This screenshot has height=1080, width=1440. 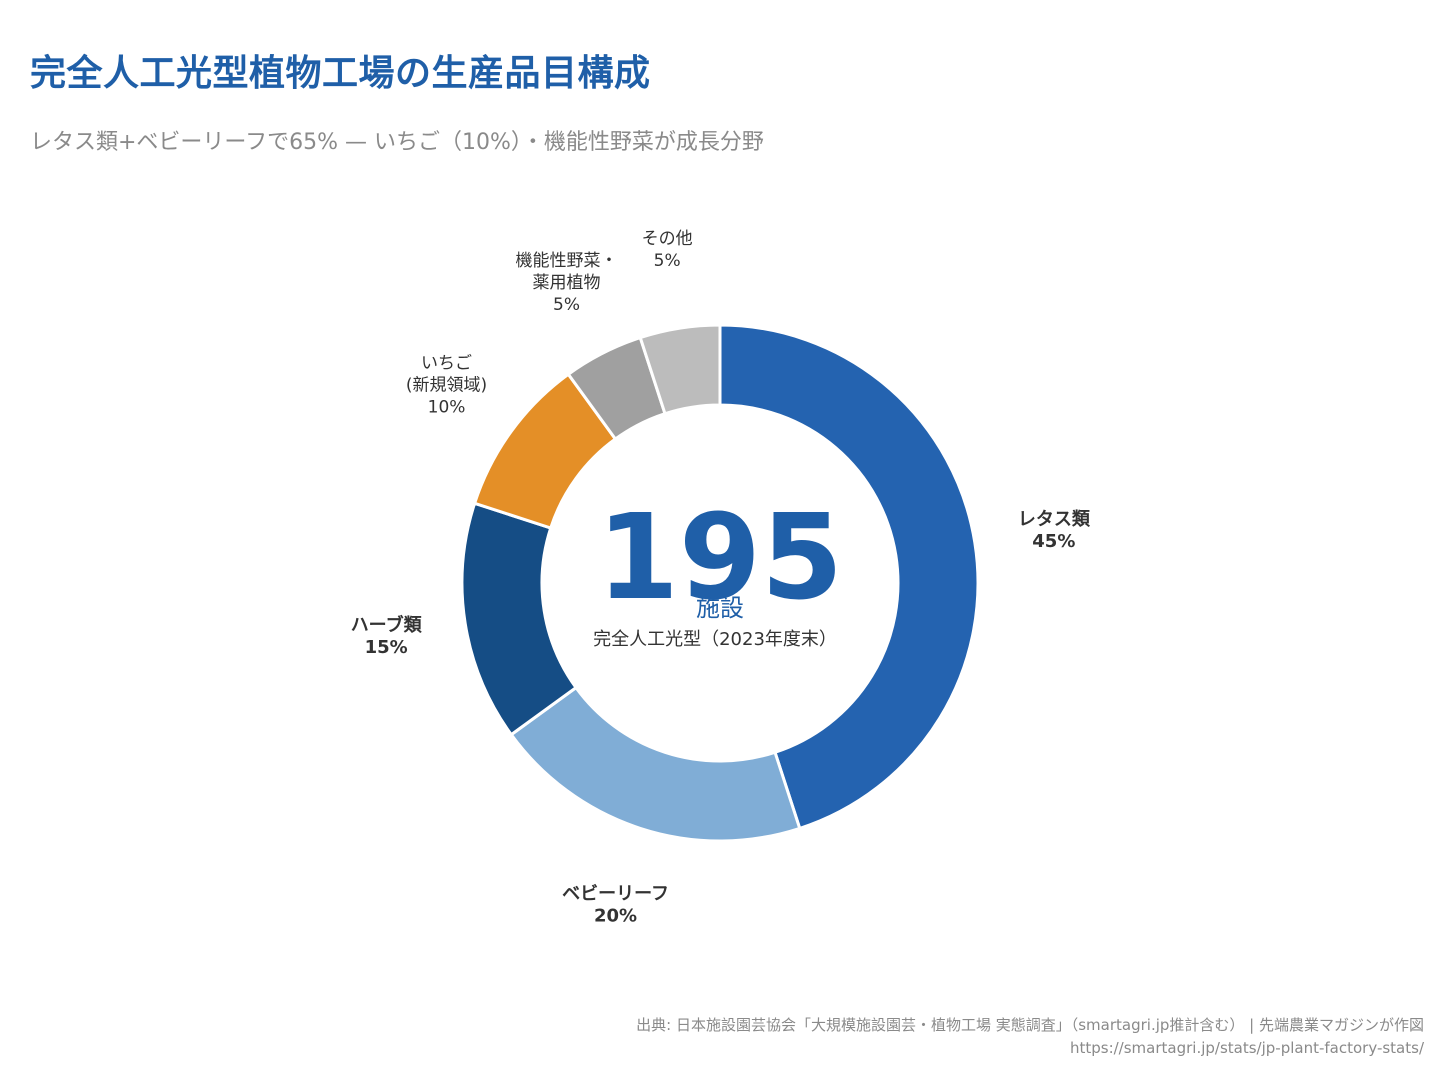 What do you see at coordinates (340, 73) in the screenshot?
I see `chart-title: 完全人工光型植物工場の生産品目構成` at bounding box center [340, 73].